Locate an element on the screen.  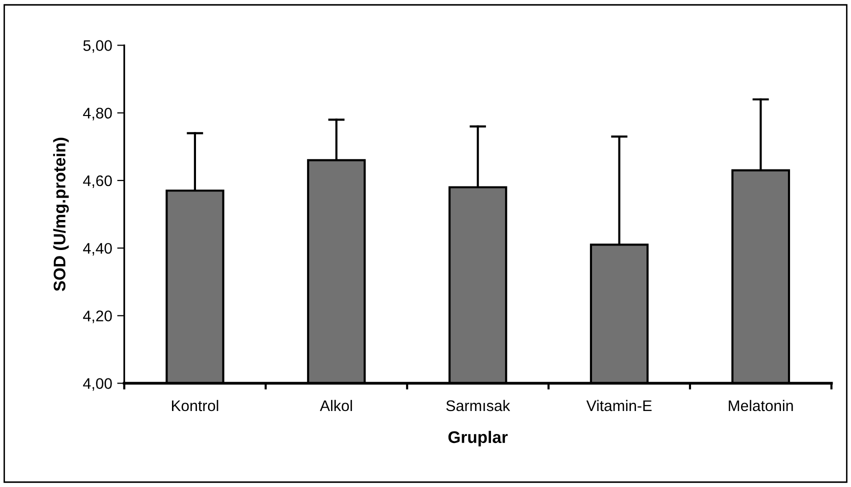
x-tick-label: Vitamin-E is located at coordinates (619, 406).